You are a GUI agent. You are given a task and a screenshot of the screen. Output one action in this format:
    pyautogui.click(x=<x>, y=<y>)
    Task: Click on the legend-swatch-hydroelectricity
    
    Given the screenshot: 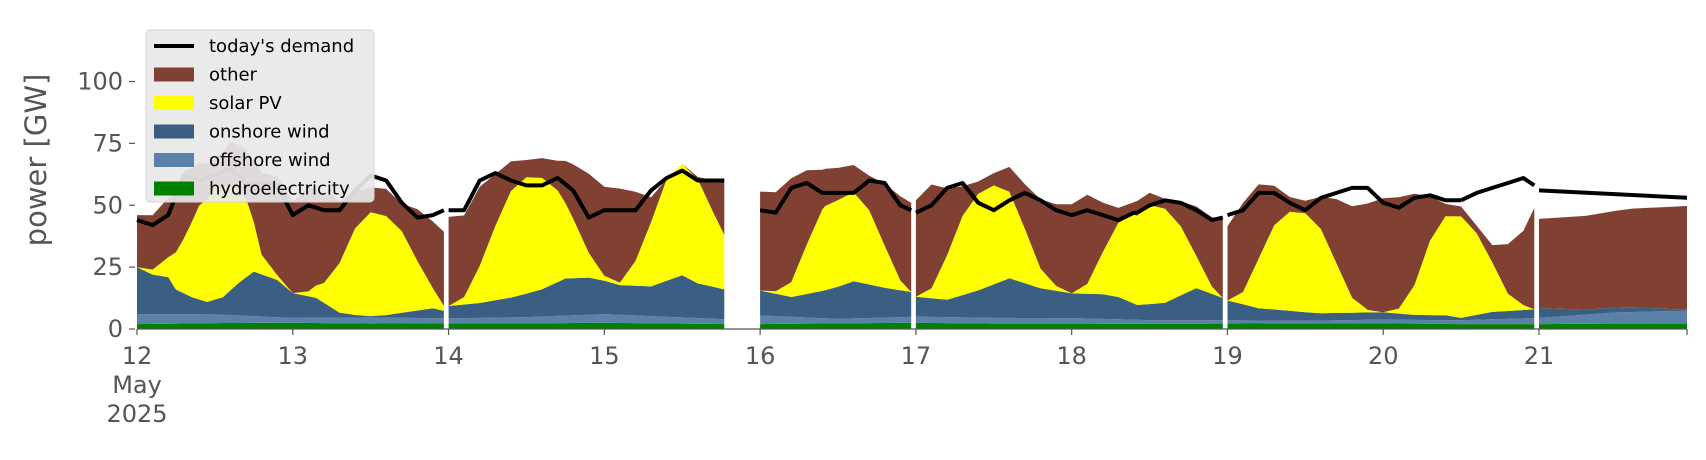 What is the action you would take?
    pyautogui.click(x=174, y=188)
    